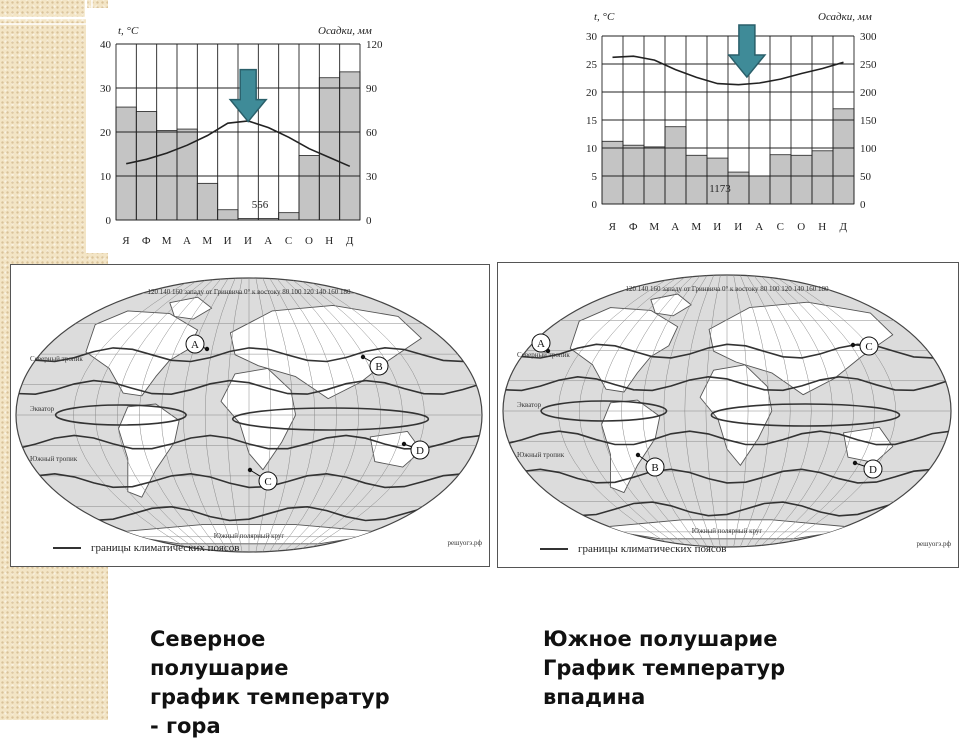  Describe the element at coordinates (543, 355) in the screenshot. I see `map-latitude-label: Северный тропик` at that location.